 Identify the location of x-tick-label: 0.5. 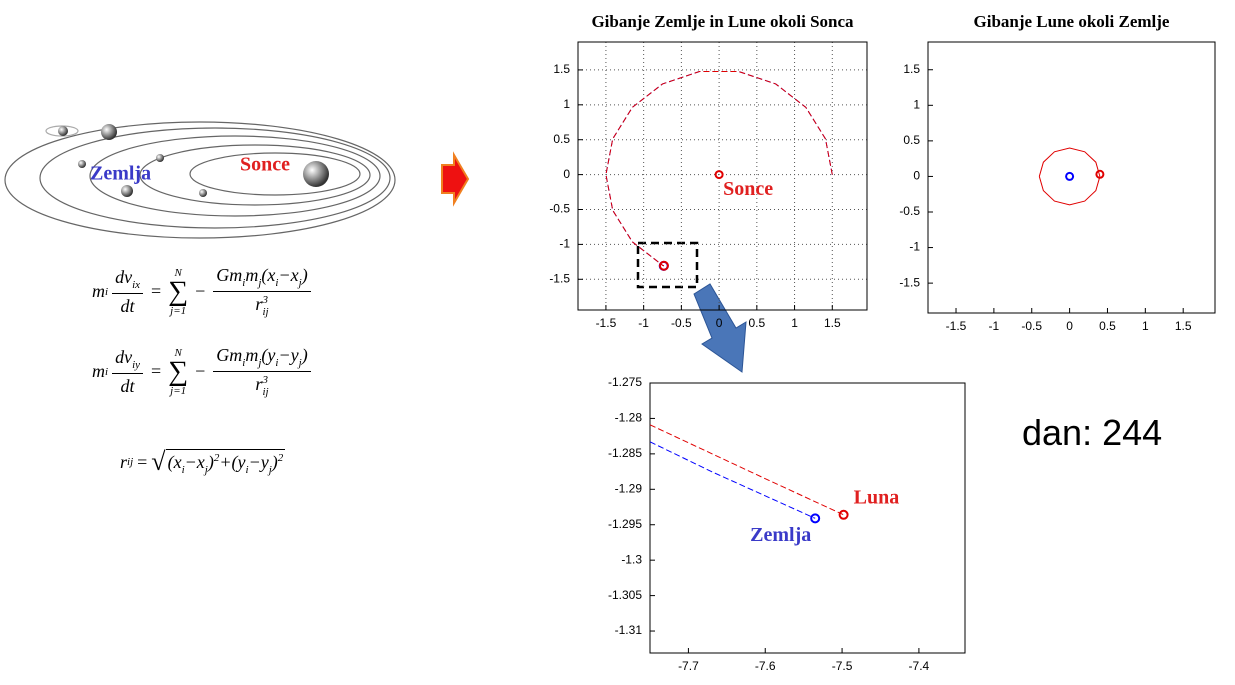
(1107, 326).